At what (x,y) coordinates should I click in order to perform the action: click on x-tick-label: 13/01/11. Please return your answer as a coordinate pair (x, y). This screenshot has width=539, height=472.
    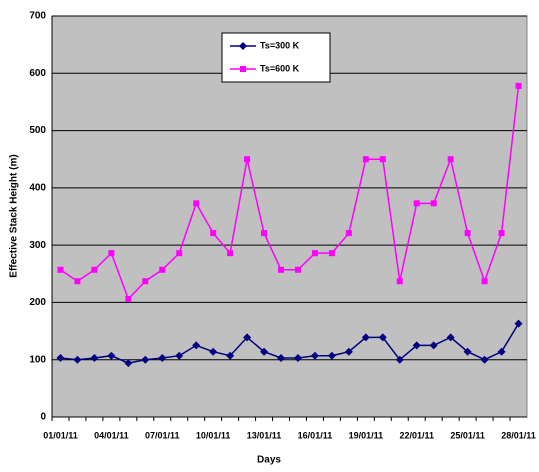
    Looking at the image, I should click on (264, 435).